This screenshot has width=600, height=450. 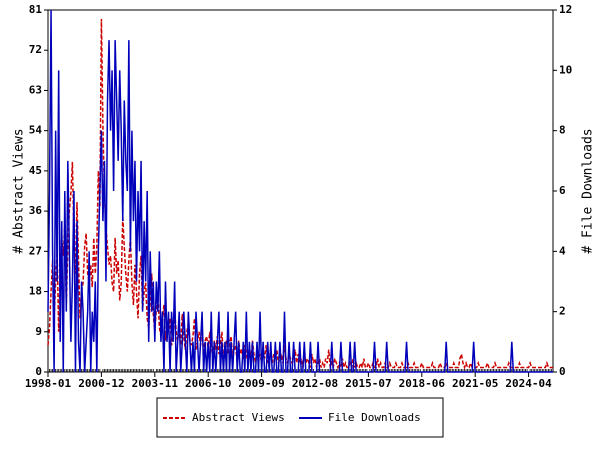 What do you see at coordinates (562, 190) in the screenshot?
I see `y2-tick-label: 6` at bounding box center [562, 190].